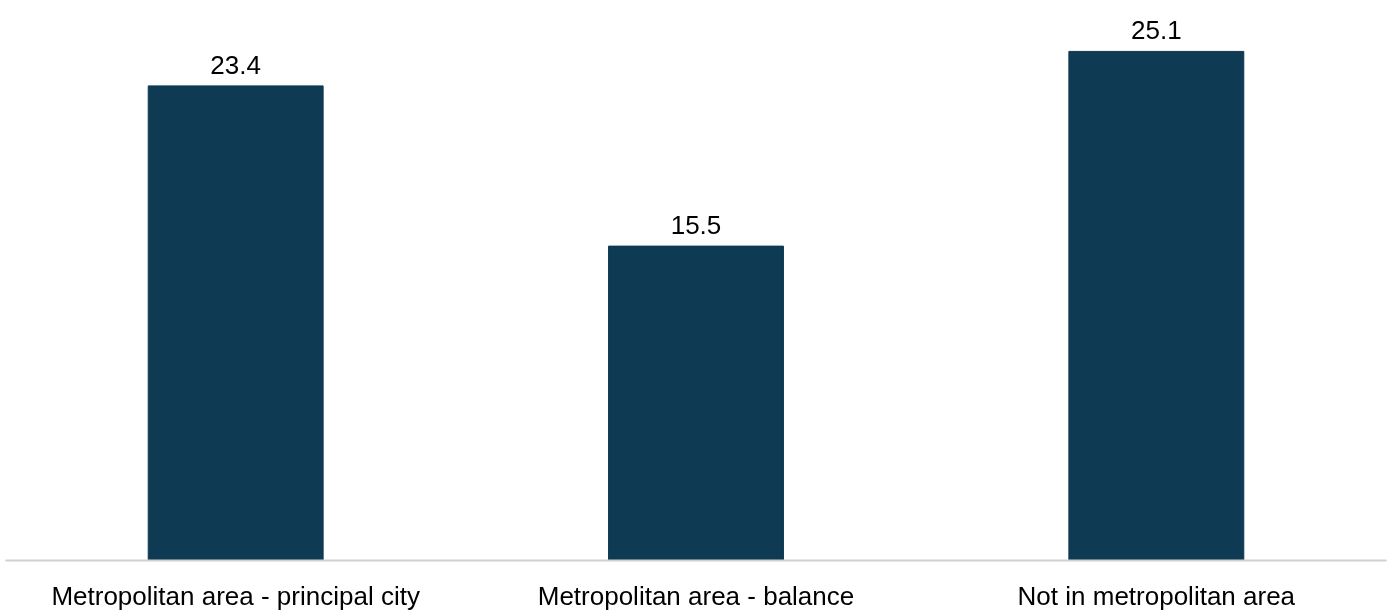  Describe the element at coordinates (235, 64) in the screenshot. I see `data-label: 23.4` at that location.